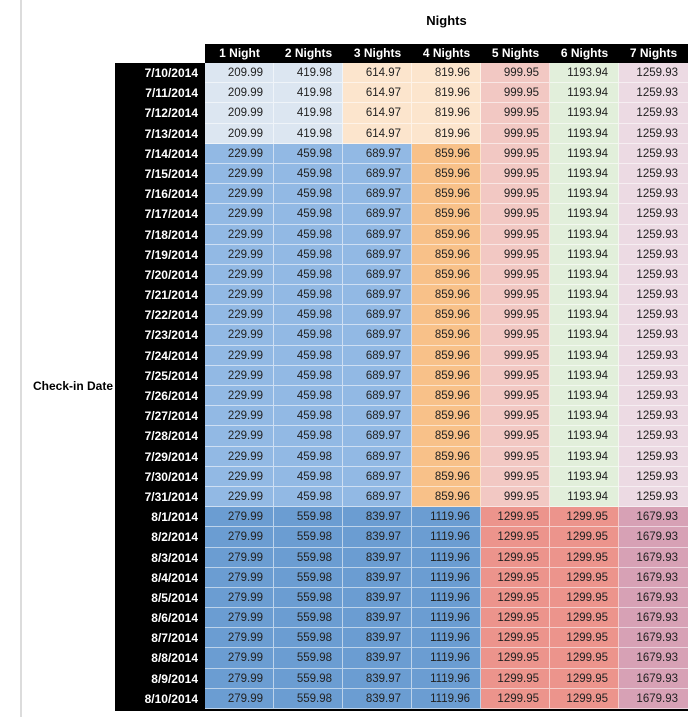 Image resolution: width=688 pixels, height=717 pixels. What do you see at coordinates (584, 53) in the screenshot?
I see `column-header: 6 Nights` at bounding box center [584, 53].